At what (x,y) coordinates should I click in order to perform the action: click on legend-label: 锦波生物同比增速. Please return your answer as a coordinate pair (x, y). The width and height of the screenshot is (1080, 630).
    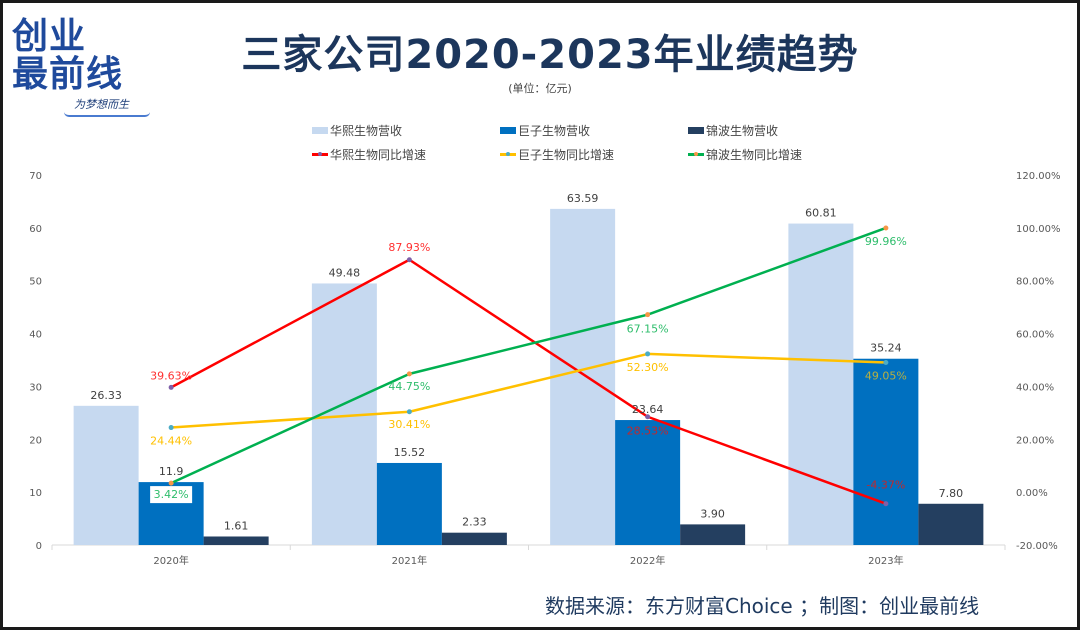
    Looking at the image, I should click on (754, 155).